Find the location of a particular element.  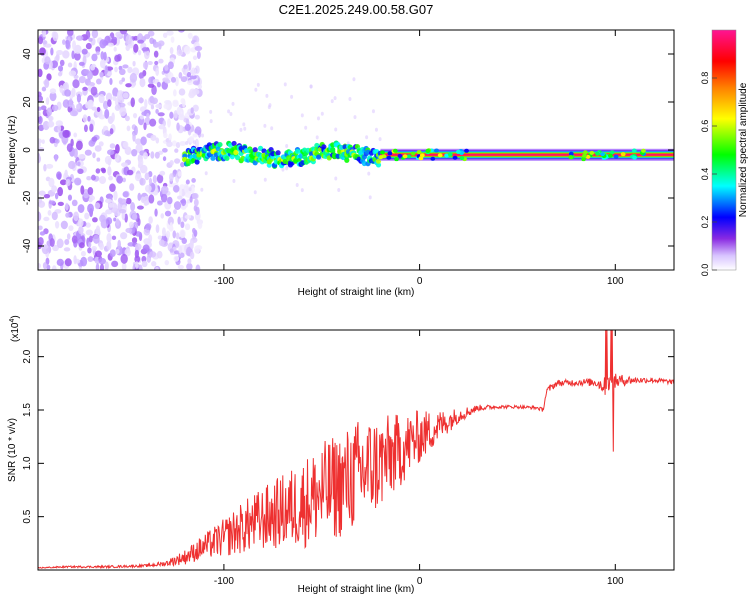

spectrogram-x-tick-label: -100 is located at coordinates (224, 281).